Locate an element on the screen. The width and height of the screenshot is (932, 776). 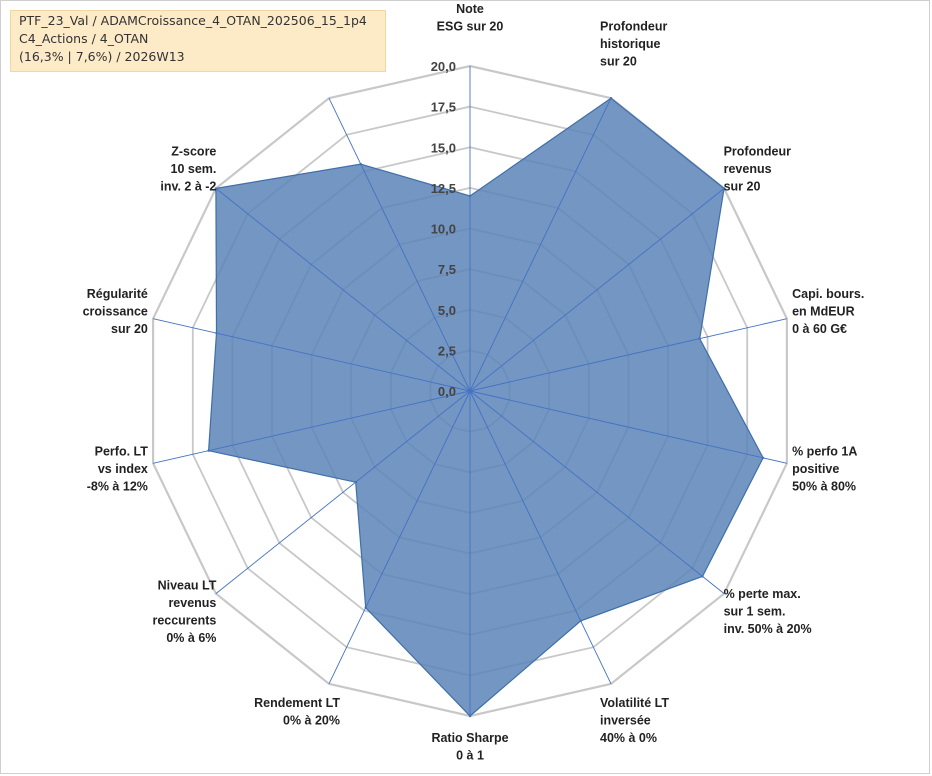
axis-label-line: Volatilité LT is located at coordinates (634, 703).